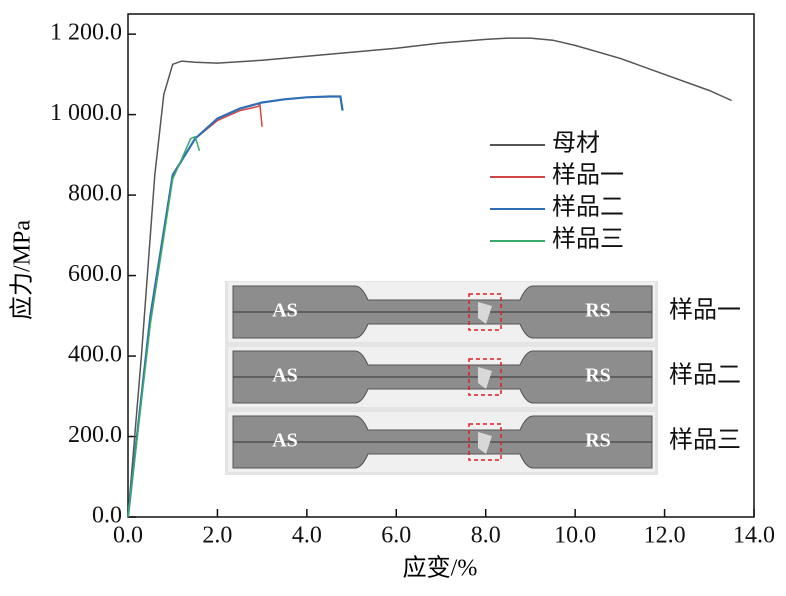  I want to click on x-tick-label: 6.0, so click(396, 536).